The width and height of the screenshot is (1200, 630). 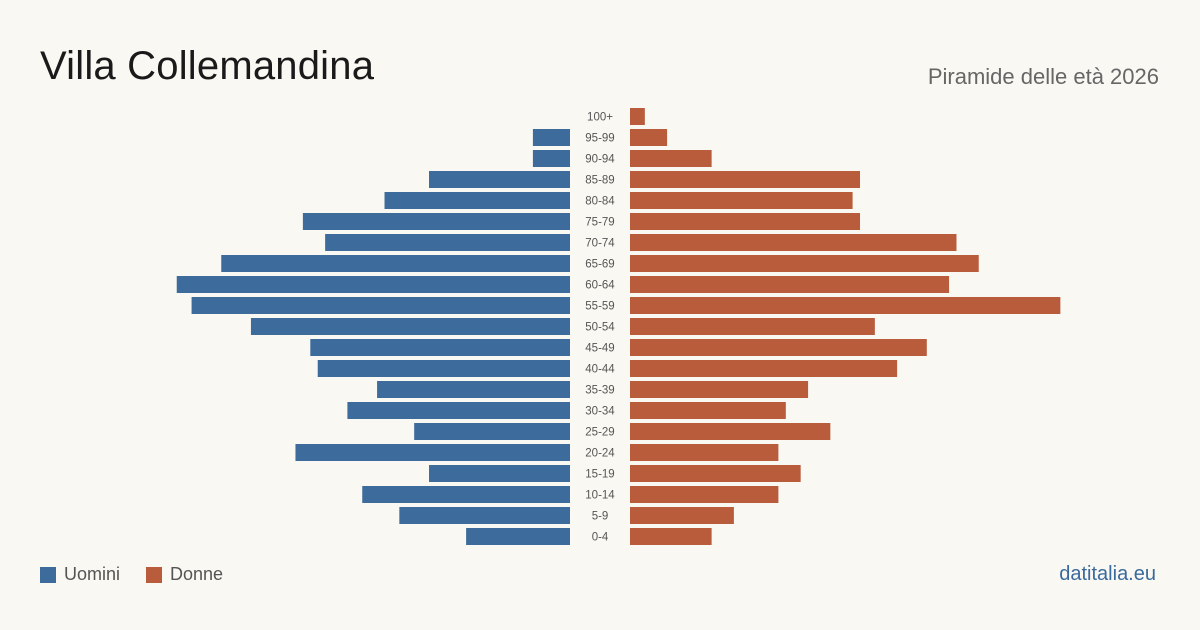 I want to click on age-label-55-59: 55-59, so click(x=599, y=307).